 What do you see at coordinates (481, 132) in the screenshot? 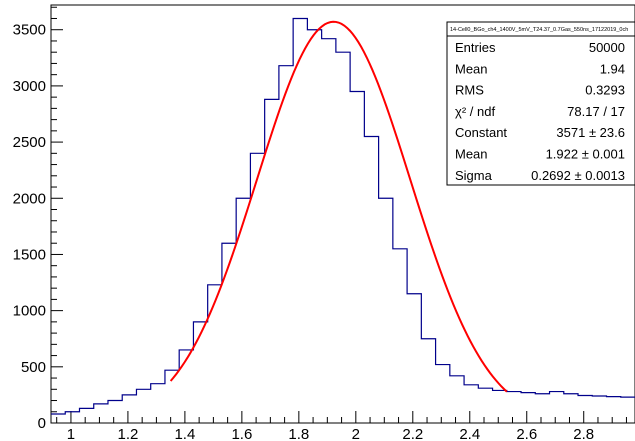
I see `stats-row-label: Constant` at bounding box center [481, 132].